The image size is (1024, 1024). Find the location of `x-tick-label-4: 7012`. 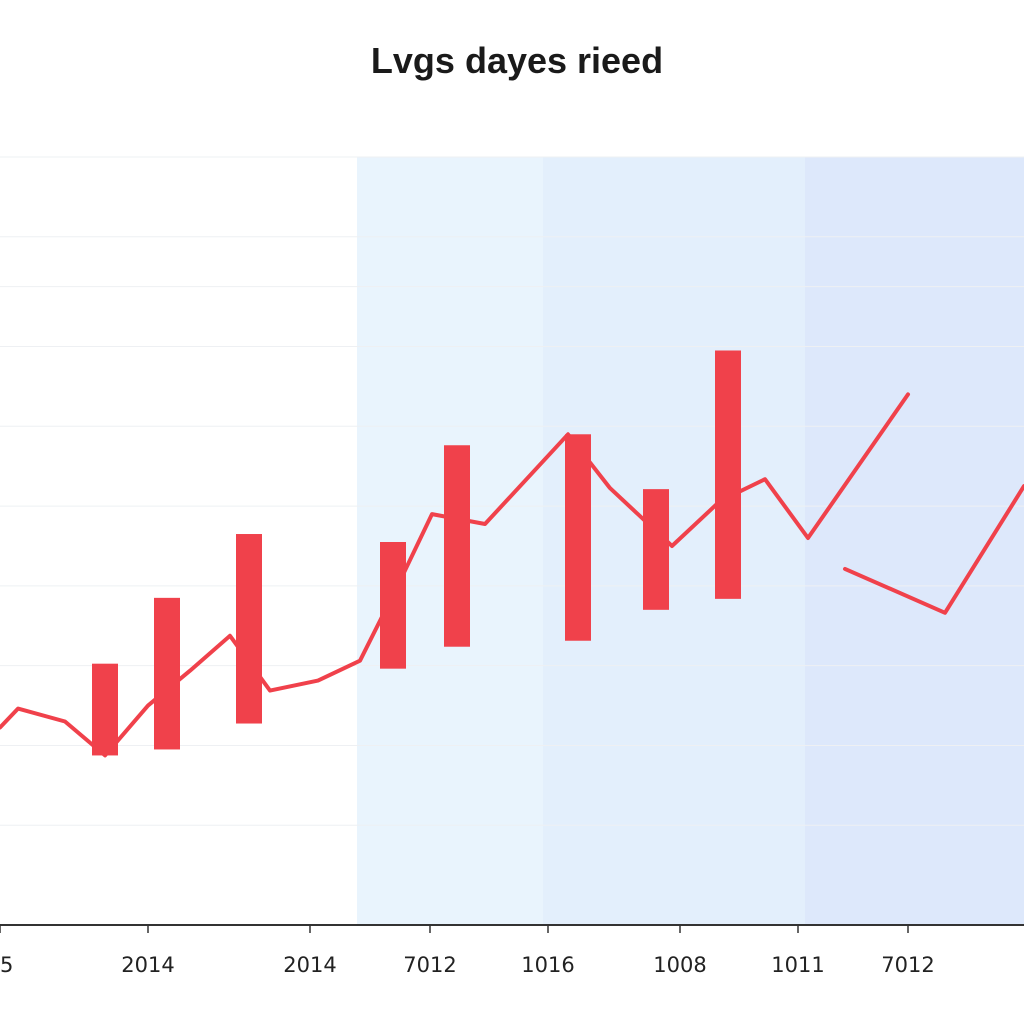

x-tick-label-4: 7012 is located at coordinates (429, 965).